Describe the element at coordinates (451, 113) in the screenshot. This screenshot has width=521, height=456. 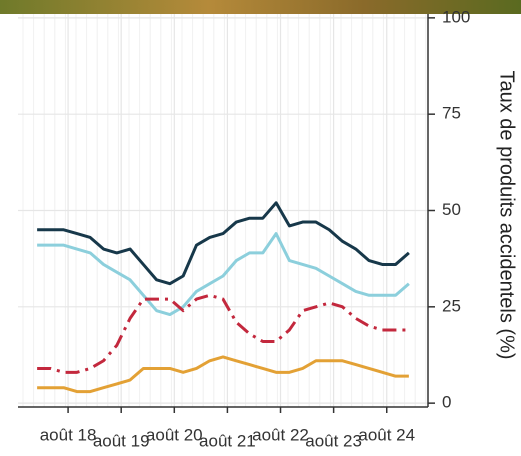
I see `y-tick-label: 75` at that location.